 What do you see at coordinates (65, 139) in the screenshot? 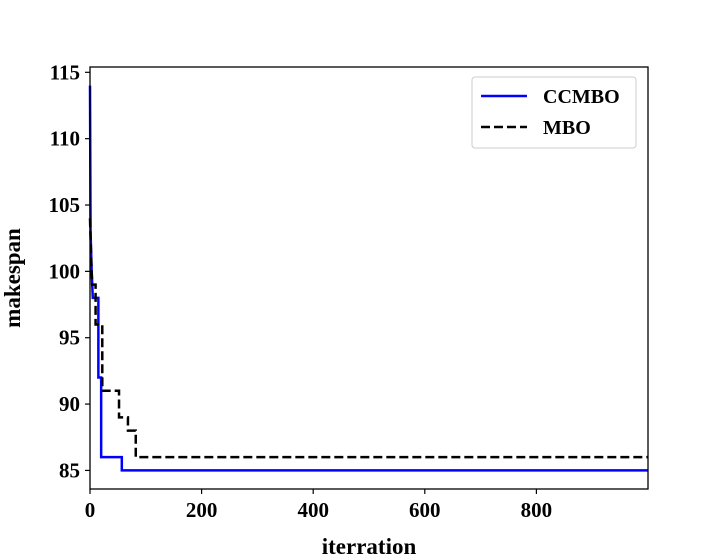
I see `y-tick-label: 110` at bounding box center [65, 139].